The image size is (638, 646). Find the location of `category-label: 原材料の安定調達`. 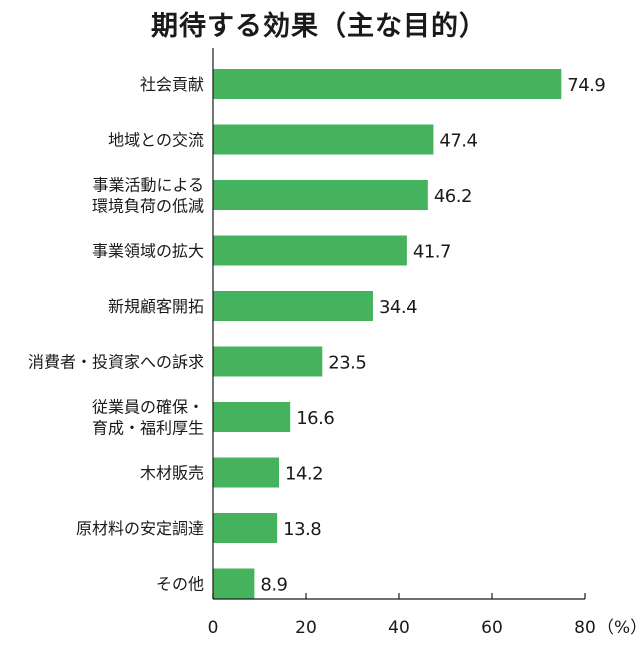

category-label: 原材料の安定調達 is located at coordinates (140, 528).